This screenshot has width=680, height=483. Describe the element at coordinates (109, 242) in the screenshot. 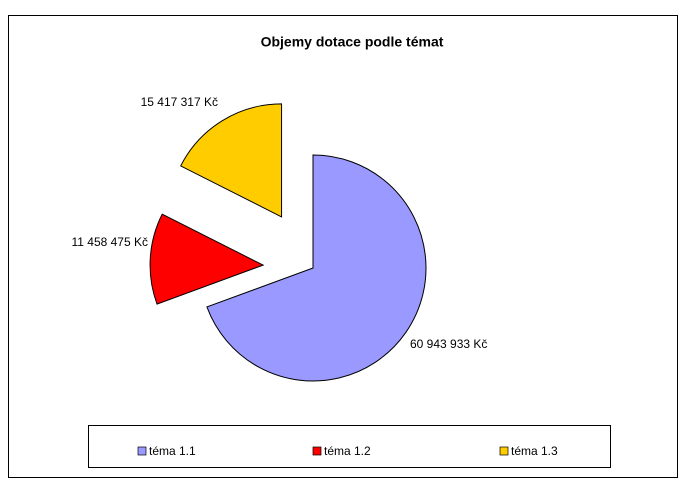

I see `data-label: 11 458 475 Kč` at that location.